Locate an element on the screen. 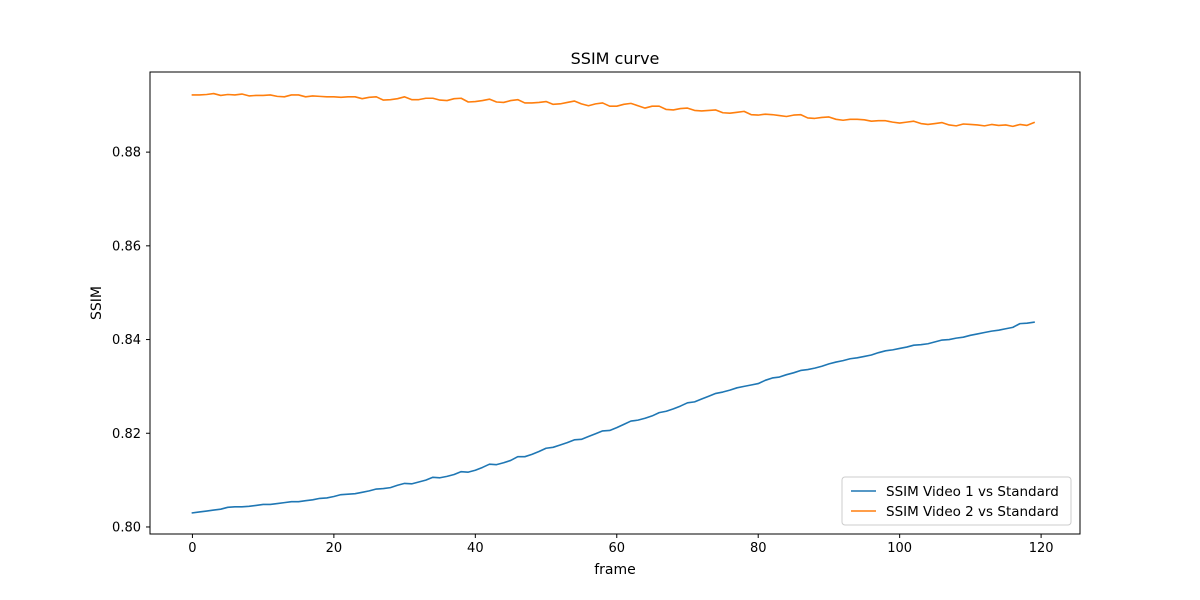 The height and width of the screenshot is (600, 1200). y-tick-label: 0.82 is located at coordinates (126, 434).